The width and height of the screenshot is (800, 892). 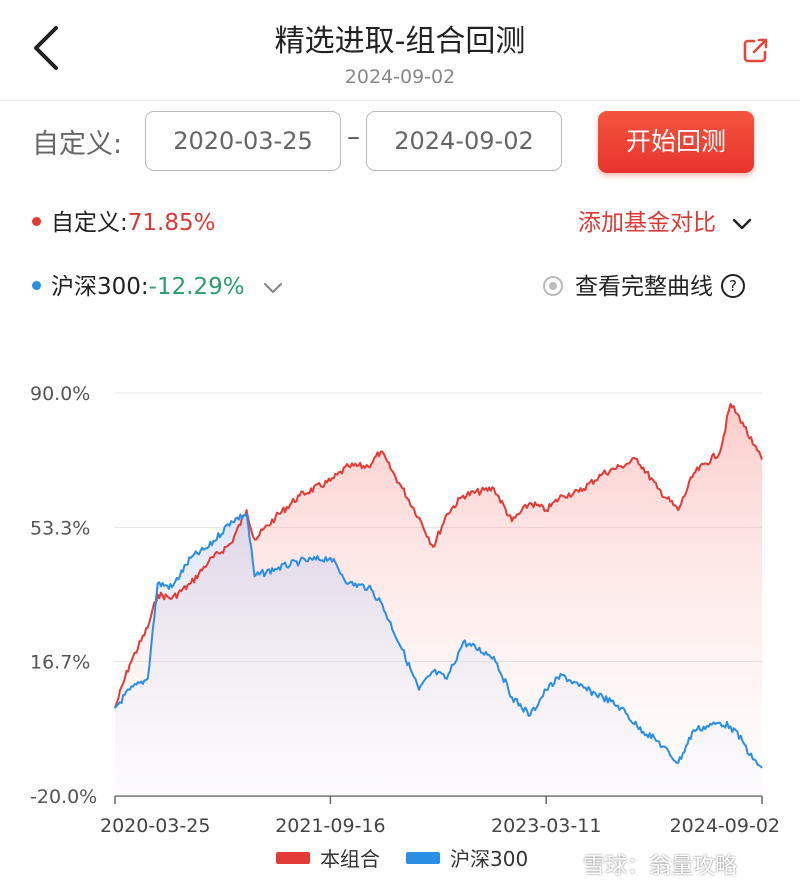 What do you see at coordinates (400, 41) in the screenshot?
I see `page-title: 精选进取-组合回测` at bounding box center [400, 41].